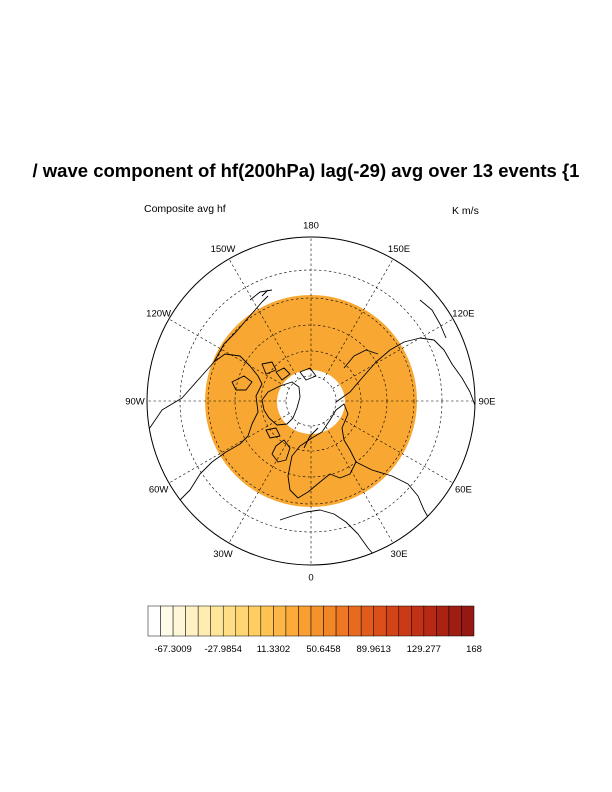  What do you see at coordinates (323, 649) in the screenshot?
I see `colorbar-tick-label-3: 50.6458` at bounding box center [323, 649].